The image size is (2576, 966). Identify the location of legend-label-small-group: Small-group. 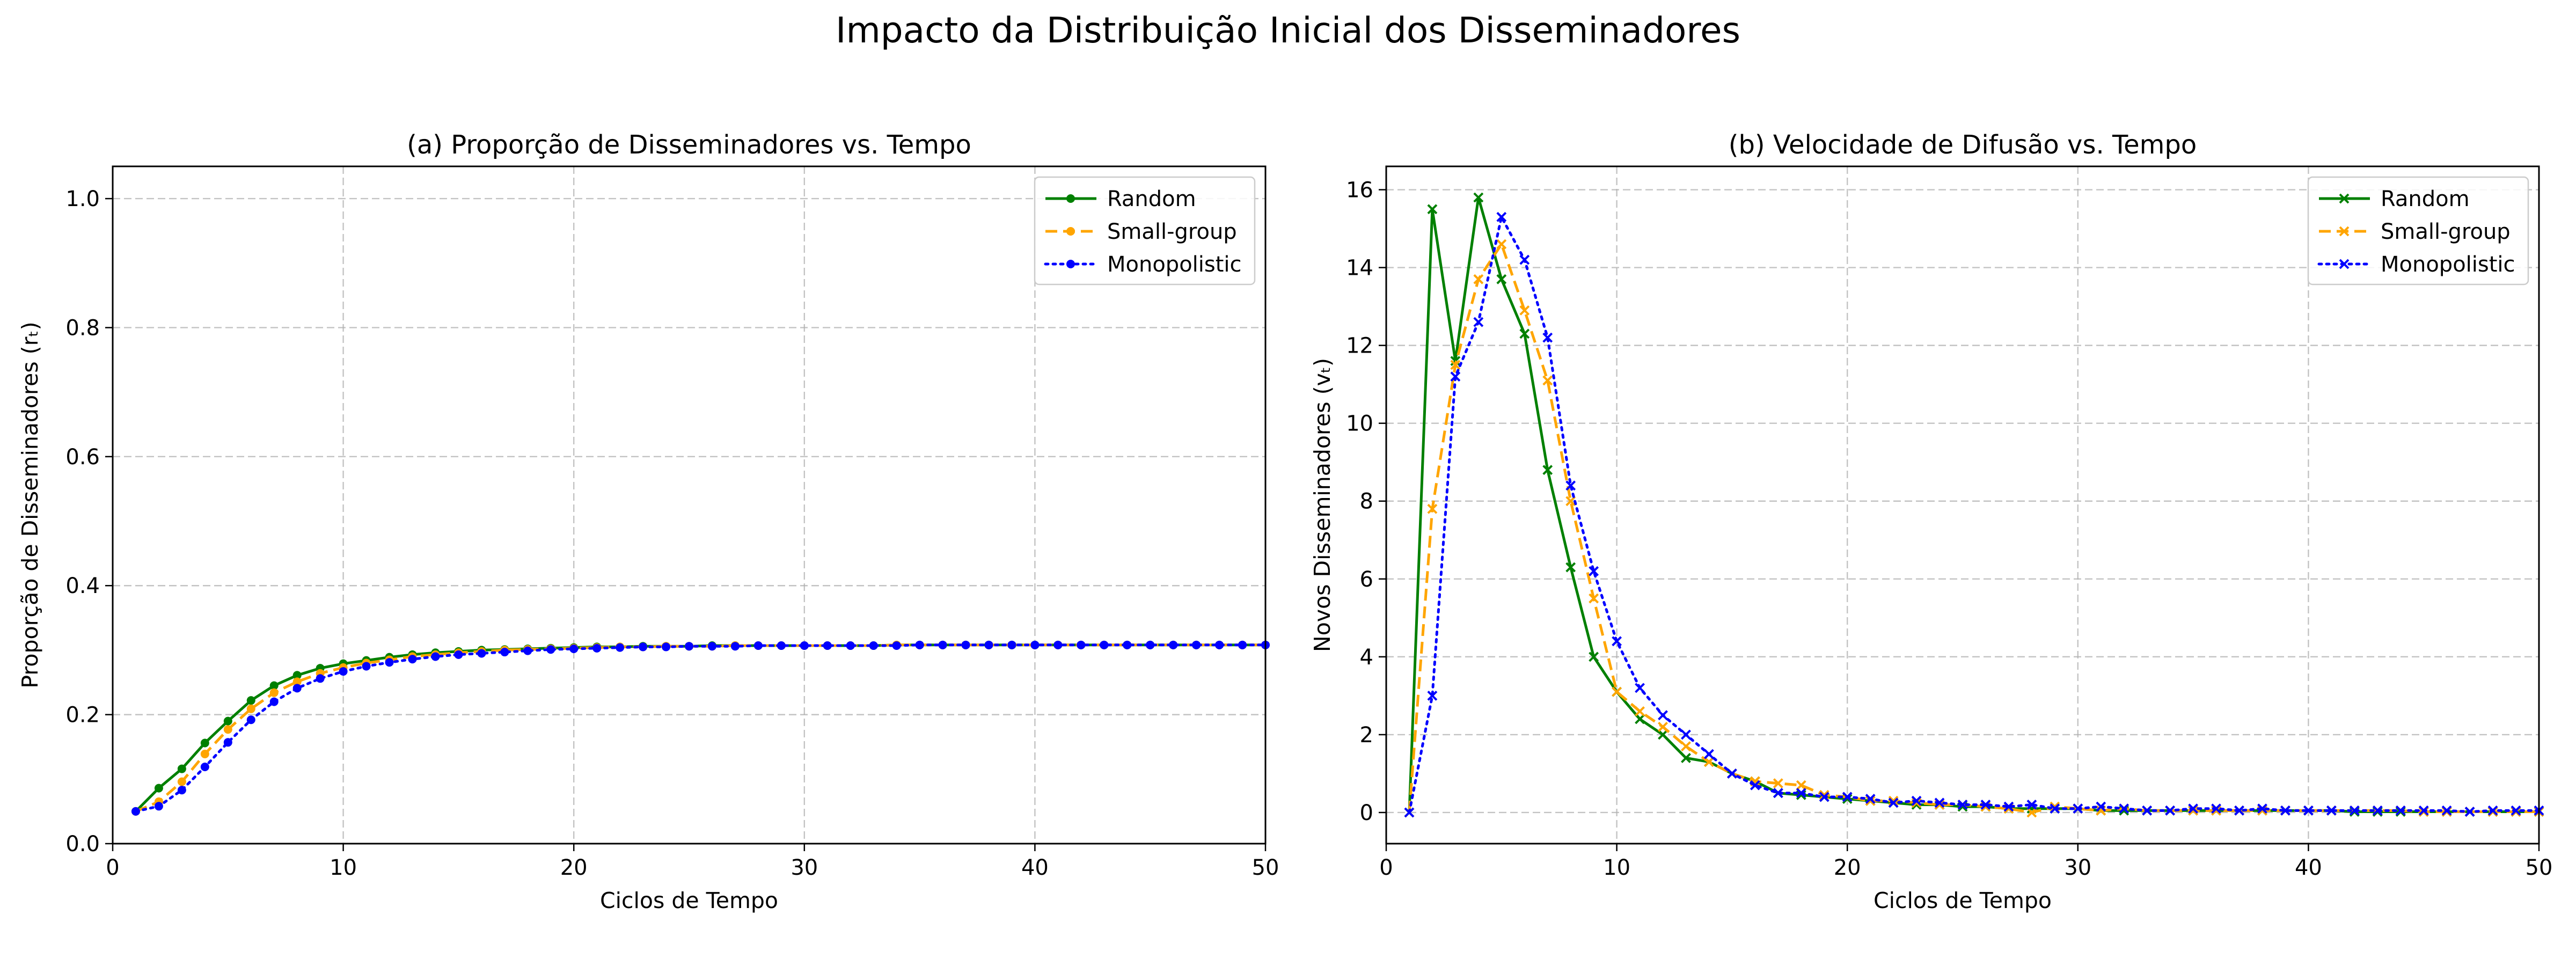
(1172, 231).